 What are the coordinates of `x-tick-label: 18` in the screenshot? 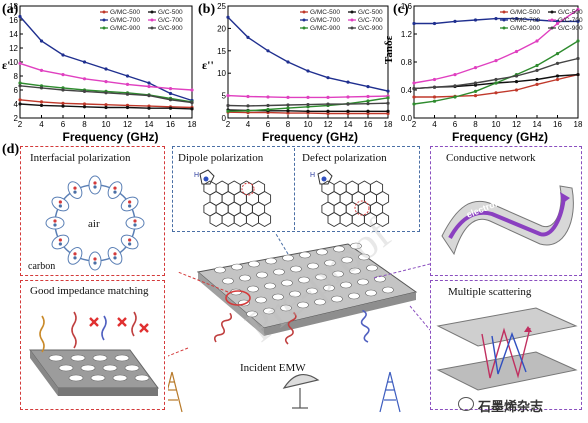 It's located at (192, 124).